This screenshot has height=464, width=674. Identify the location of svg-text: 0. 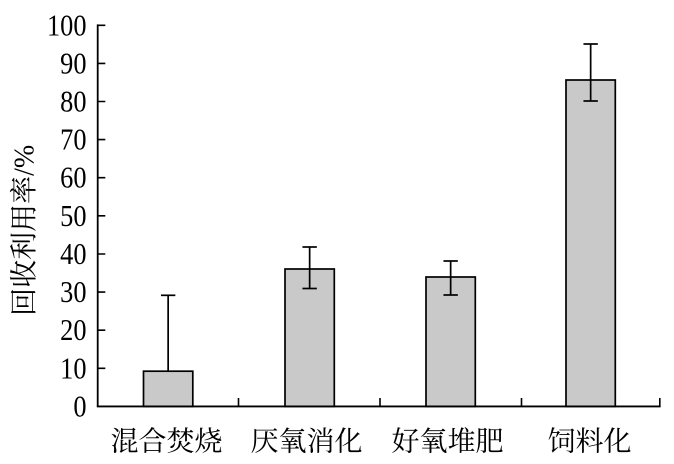
(79, 406).